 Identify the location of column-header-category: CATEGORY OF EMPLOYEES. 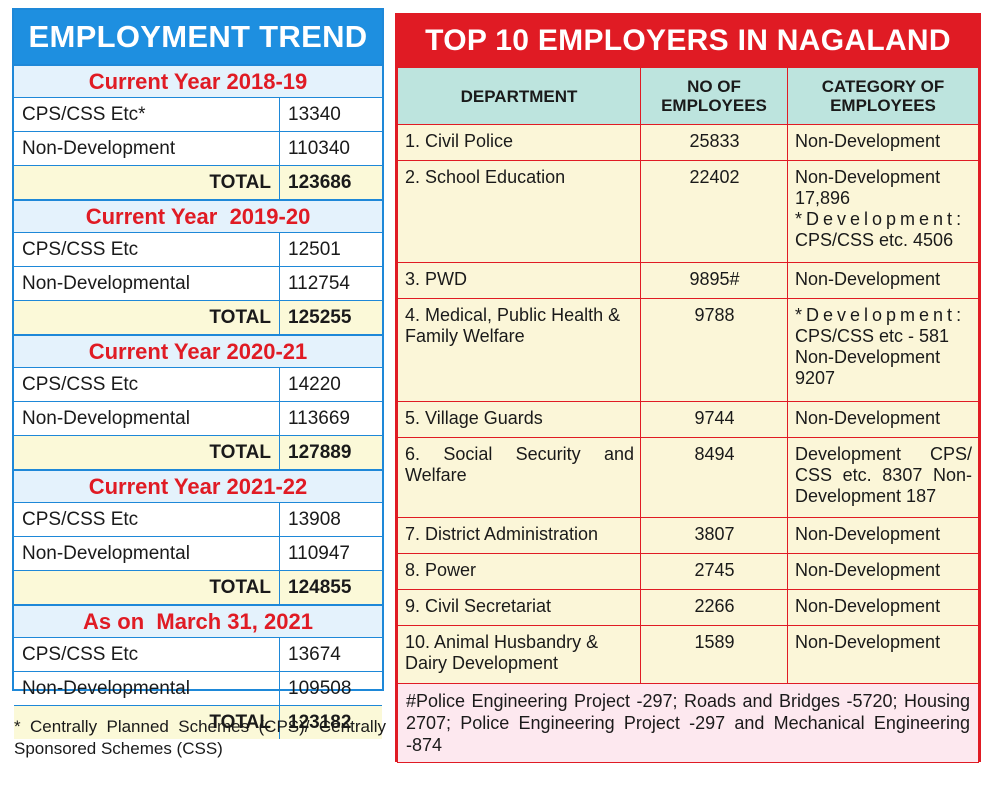
(883, 96).